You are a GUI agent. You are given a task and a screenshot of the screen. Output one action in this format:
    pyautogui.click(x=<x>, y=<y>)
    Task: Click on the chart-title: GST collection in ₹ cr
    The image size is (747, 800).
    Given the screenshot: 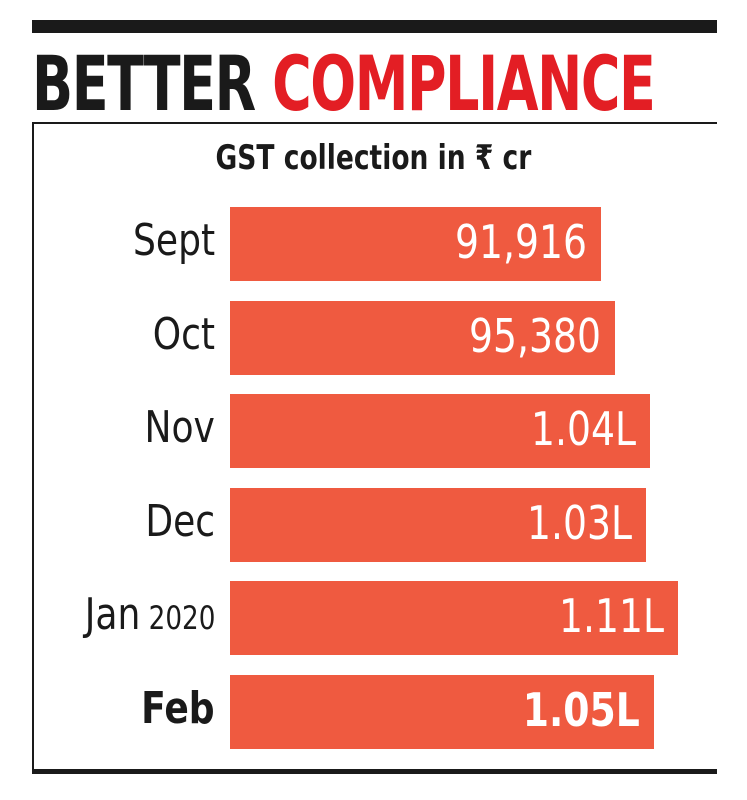 What is the action you would take?
    pyautogui.click(x=373, y=158)
    